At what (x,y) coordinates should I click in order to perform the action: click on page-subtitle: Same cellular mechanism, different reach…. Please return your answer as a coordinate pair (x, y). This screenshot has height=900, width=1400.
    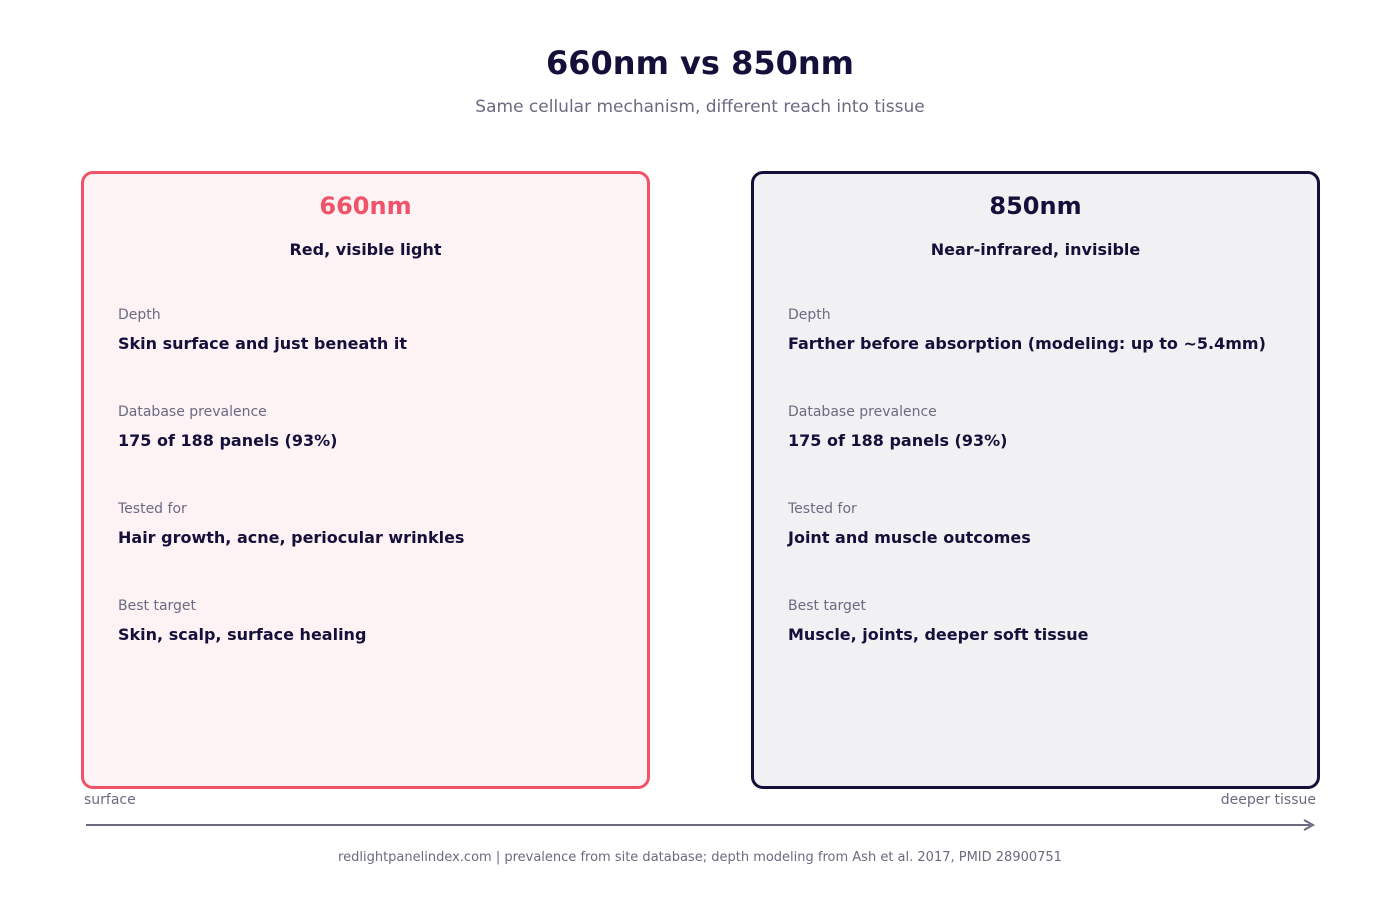
    Looking at the image, I should click on (700, 107).